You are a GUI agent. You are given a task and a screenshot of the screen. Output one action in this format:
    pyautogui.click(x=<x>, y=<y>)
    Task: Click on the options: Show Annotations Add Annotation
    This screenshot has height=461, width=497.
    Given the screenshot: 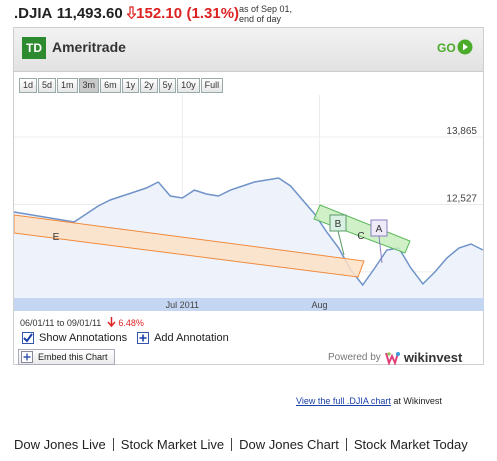 What is the action you would take?
    pyautogui.click(x=125, y=338)
    